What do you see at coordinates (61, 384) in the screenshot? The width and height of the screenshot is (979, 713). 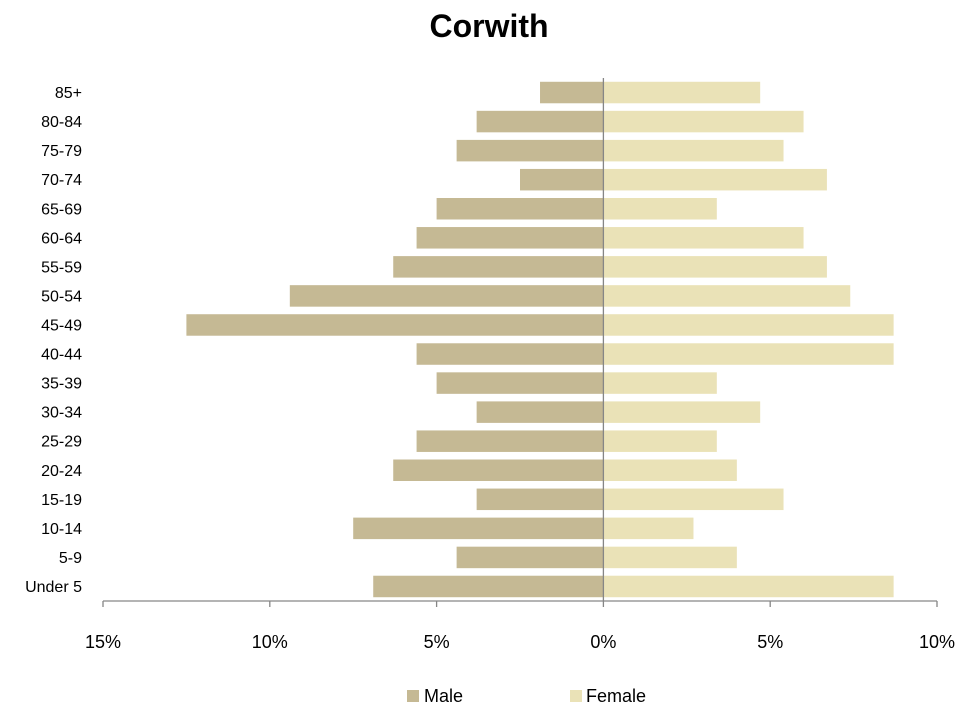 I see `category-label-7: 35-39` at bounding box center [61, 384].